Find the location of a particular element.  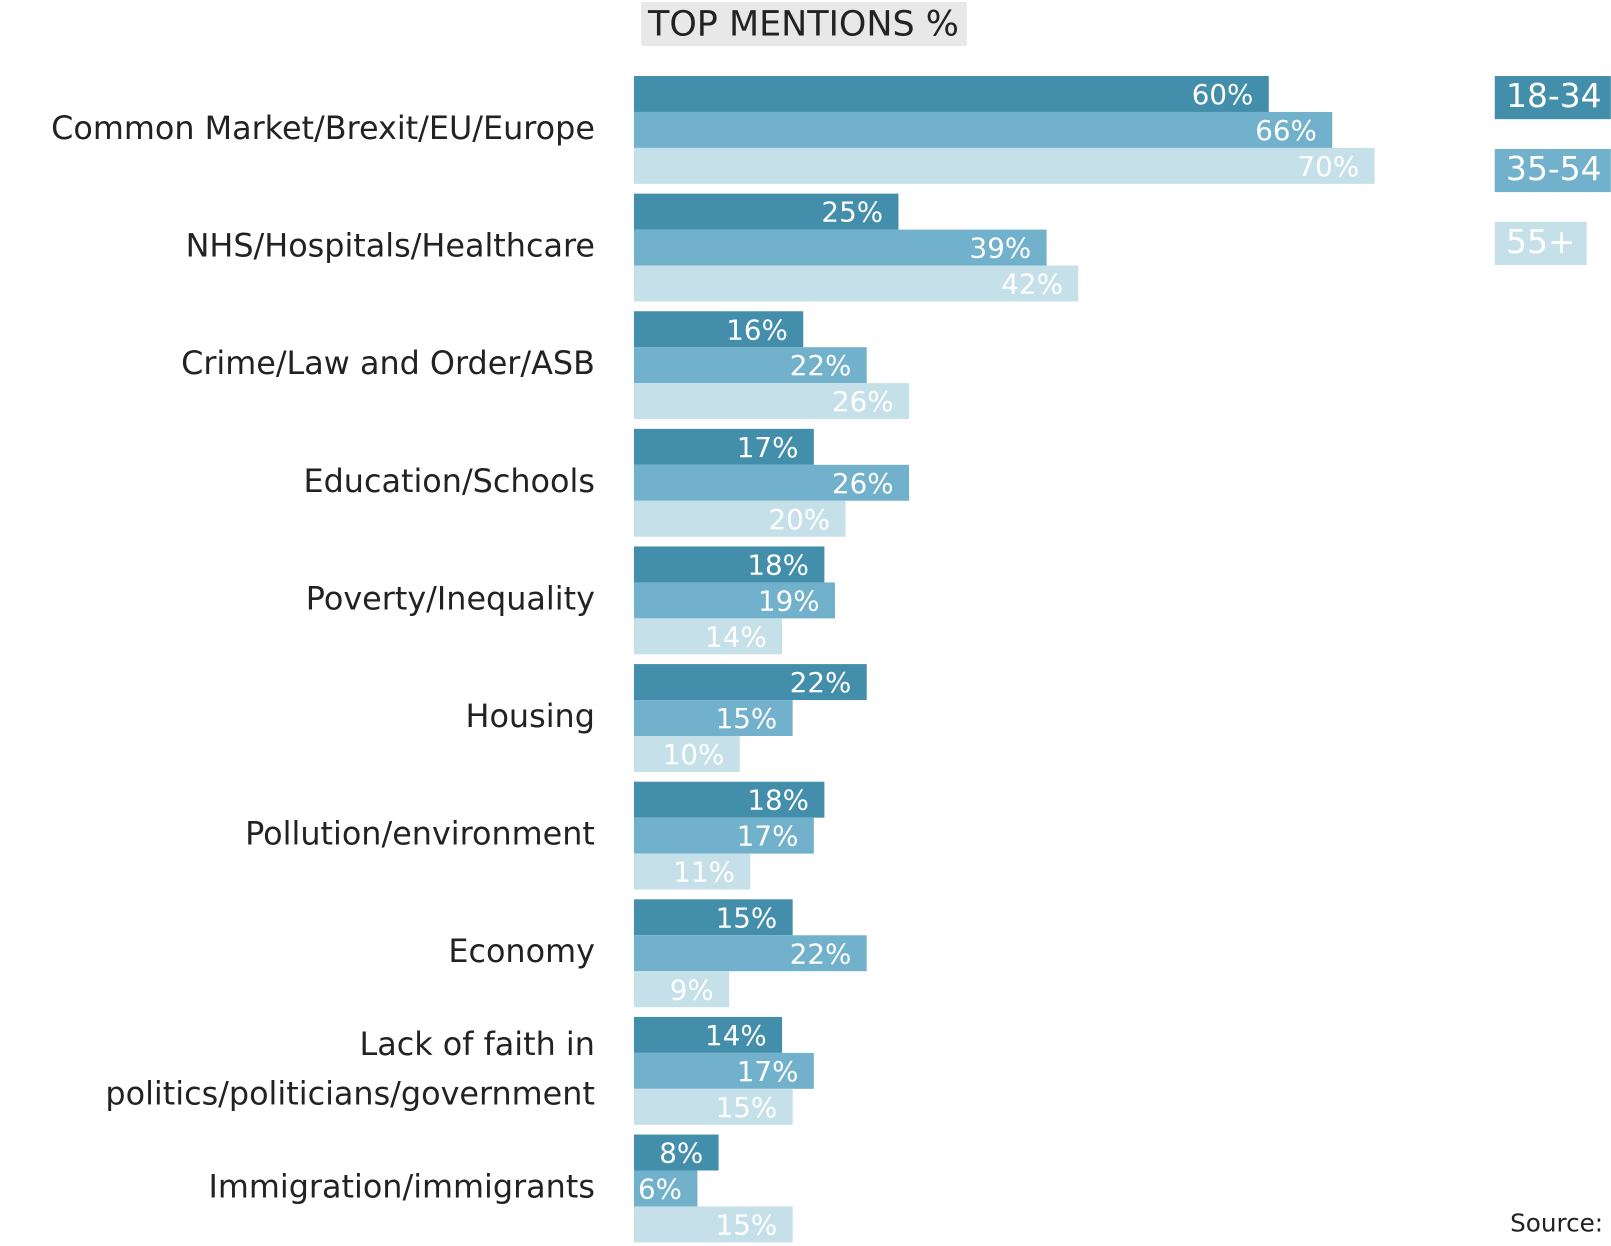

category-label: Housing is located at coordinates (530, 716).